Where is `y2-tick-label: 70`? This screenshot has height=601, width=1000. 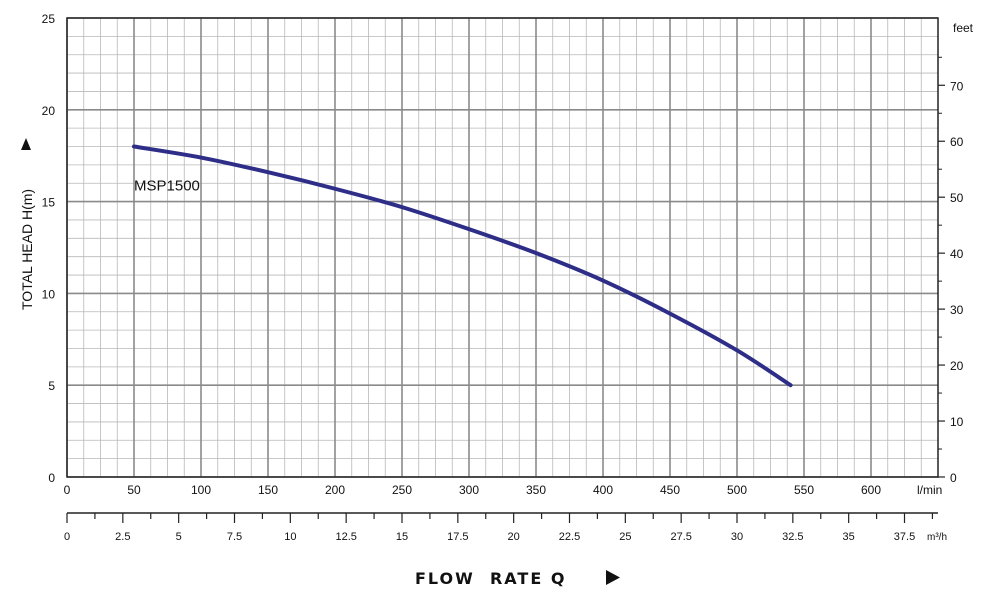
y2-tick-label: 70 is located at coordinates (957, 86).